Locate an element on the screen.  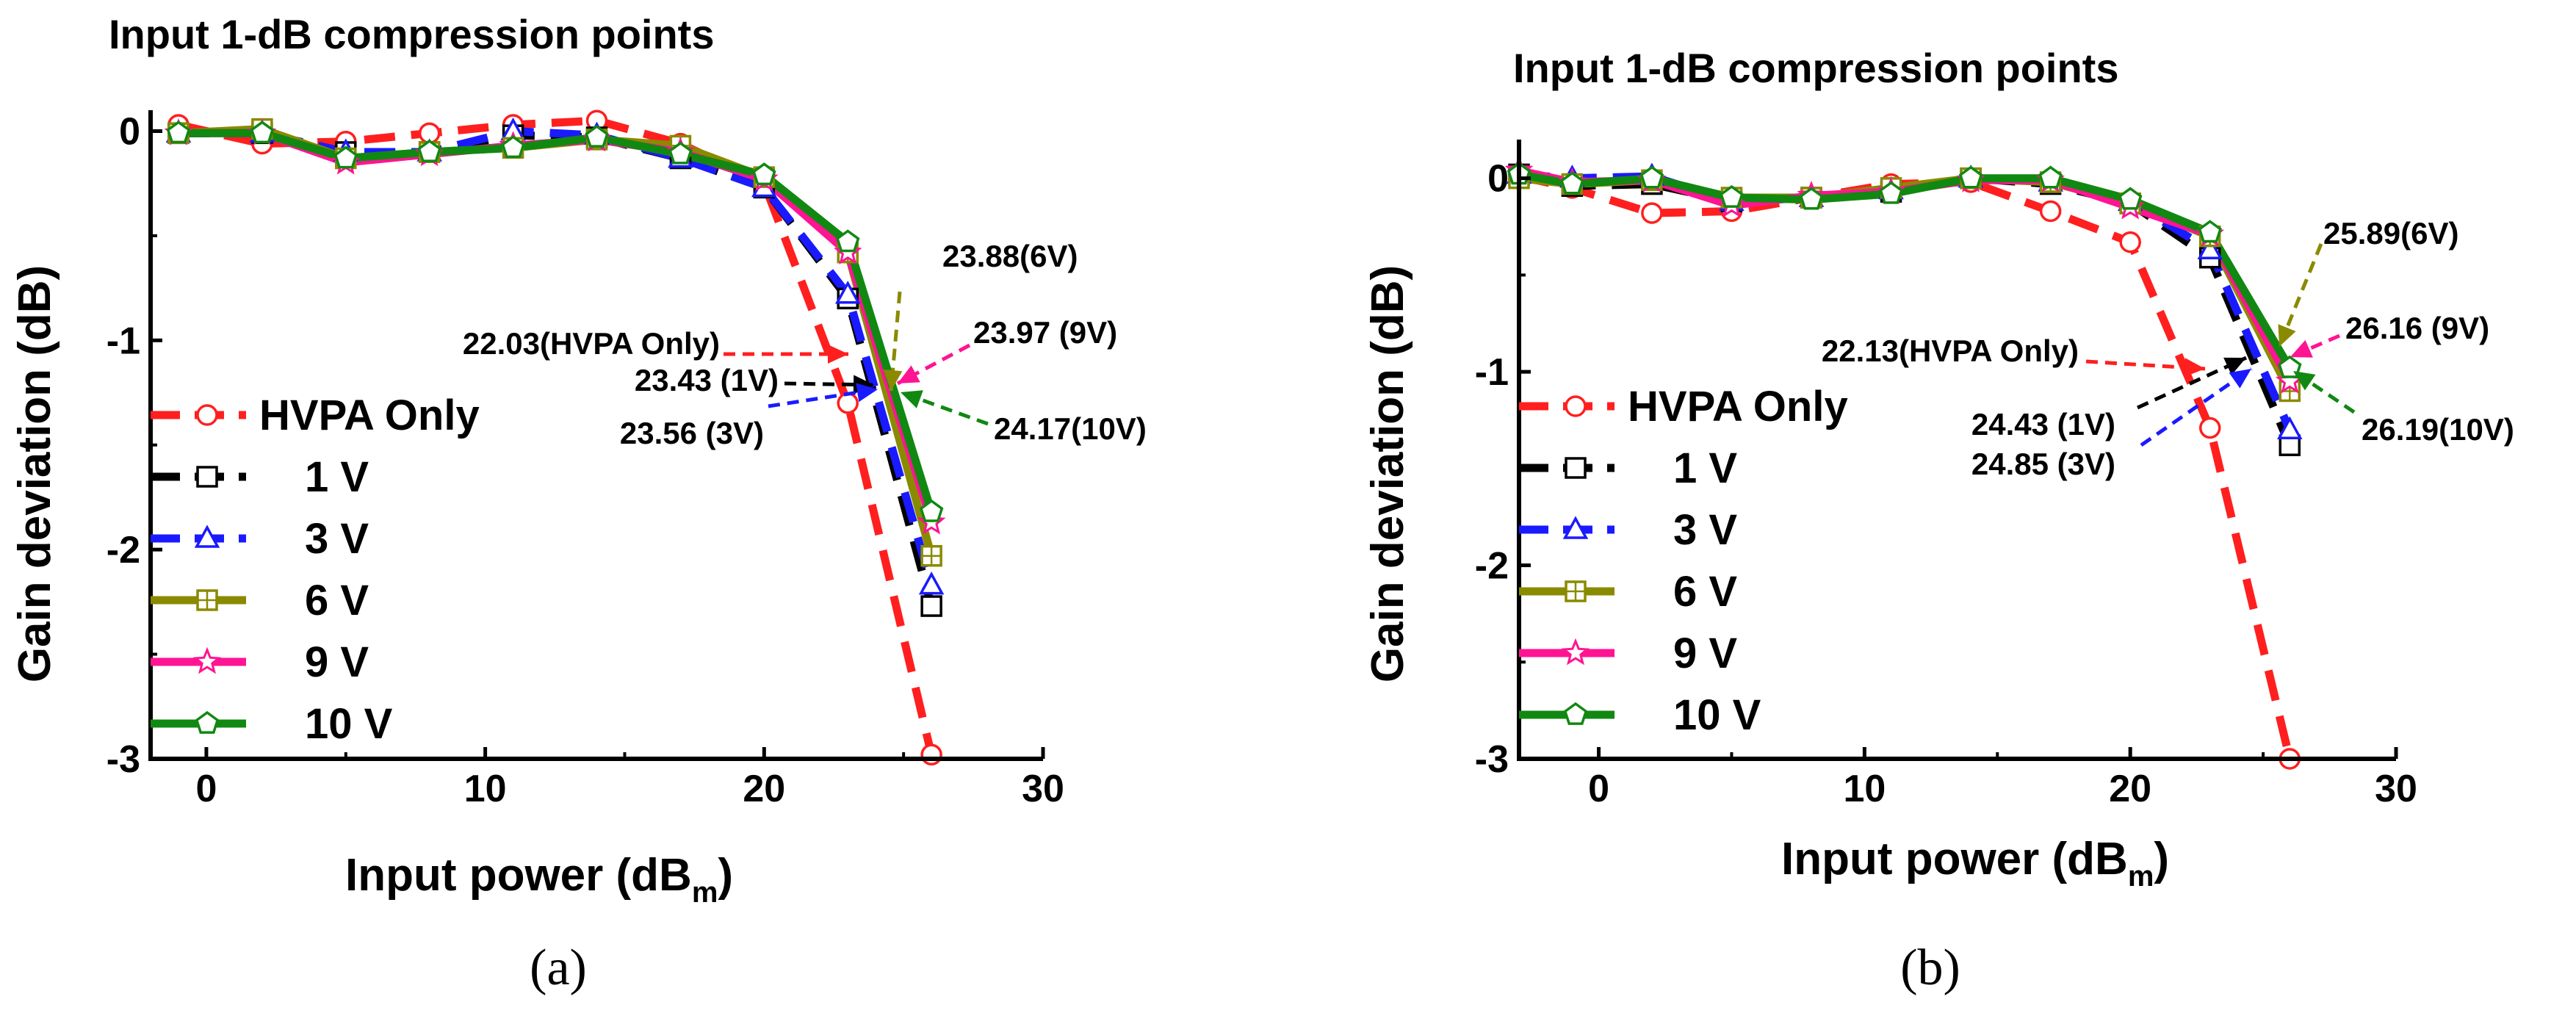
panel-a-annotation-arrowhead-v9 is located at coordinates (909, 374).